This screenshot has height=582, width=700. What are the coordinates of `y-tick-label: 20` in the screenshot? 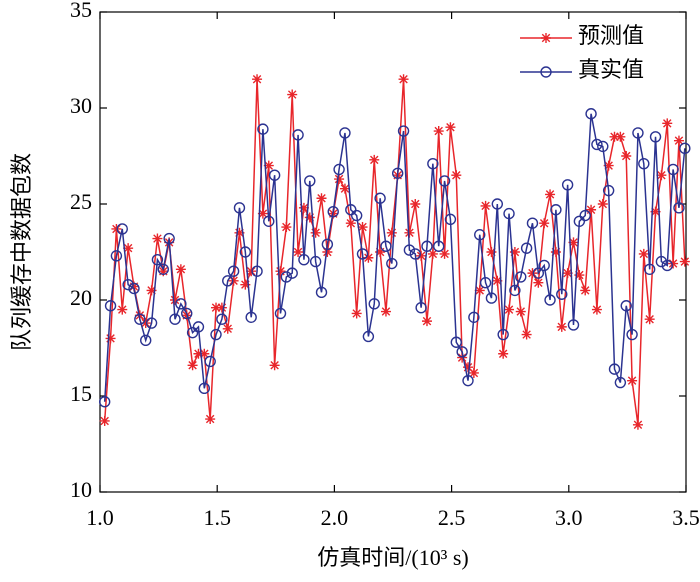 It's located at (81, 297).